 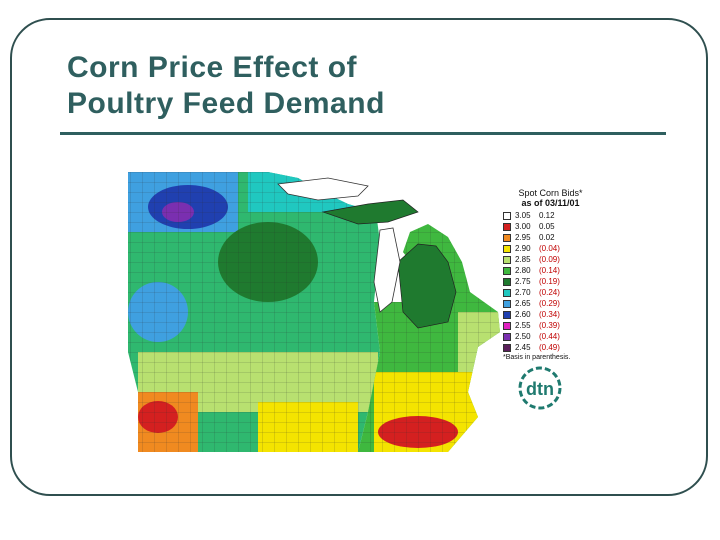 I want to click on legend-row: 2.45 (0.49), so click(x=550, y=347).